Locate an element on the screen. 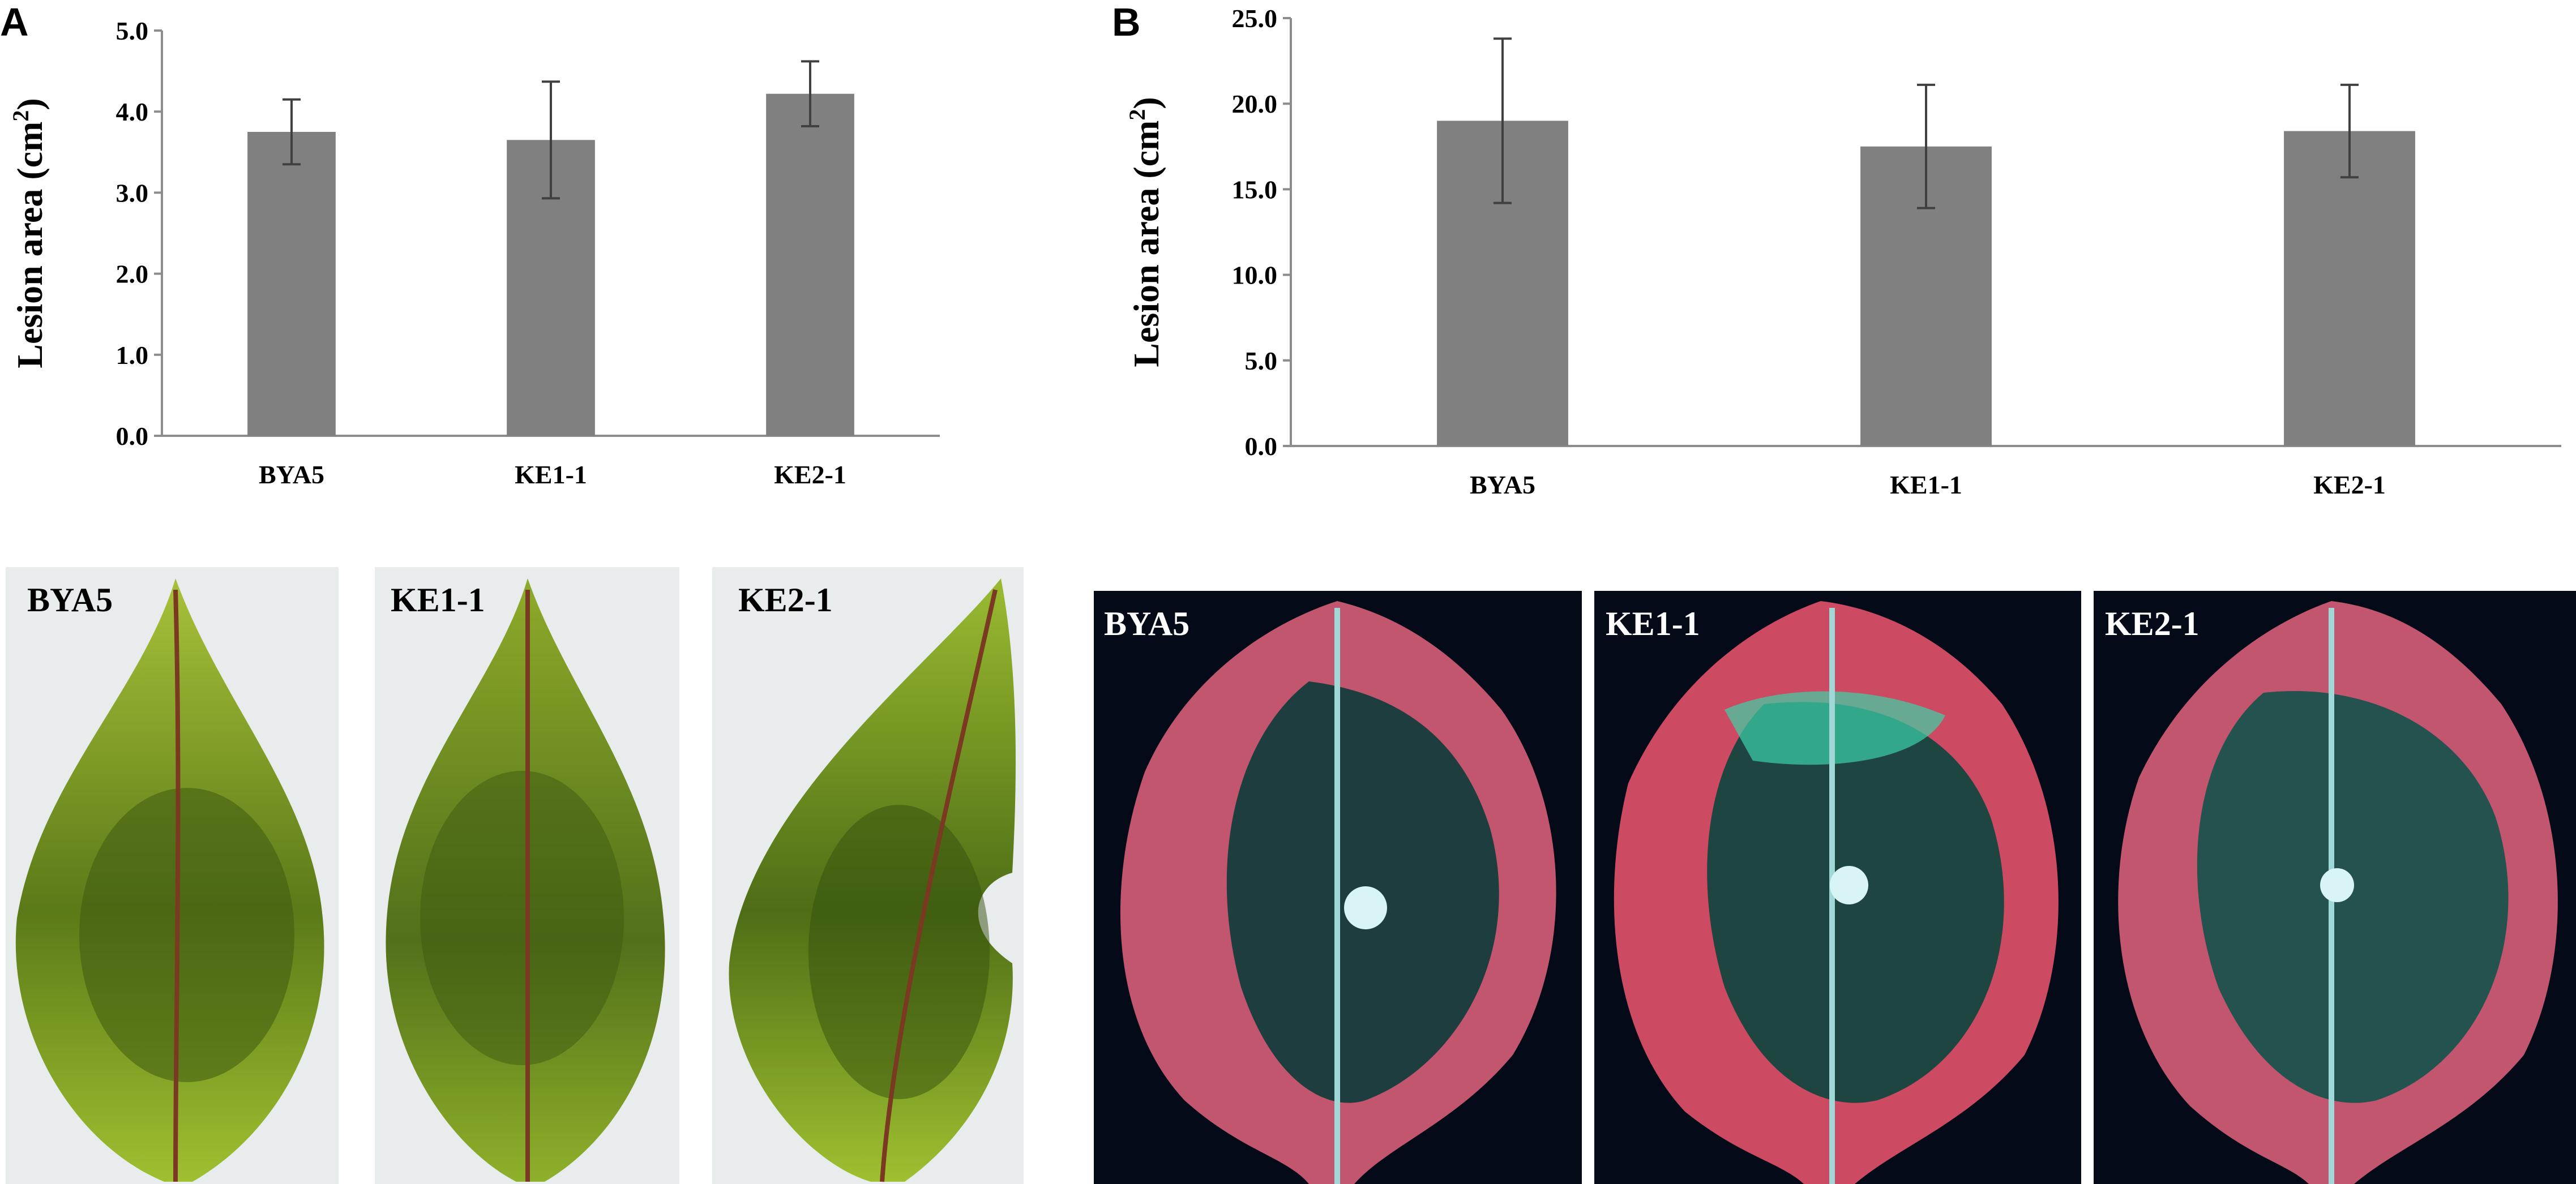 The height and width of the screenshot is (1184, 2576). leaf-photo-ke1-1: KE1-1 is located at coordinates (527, 875).